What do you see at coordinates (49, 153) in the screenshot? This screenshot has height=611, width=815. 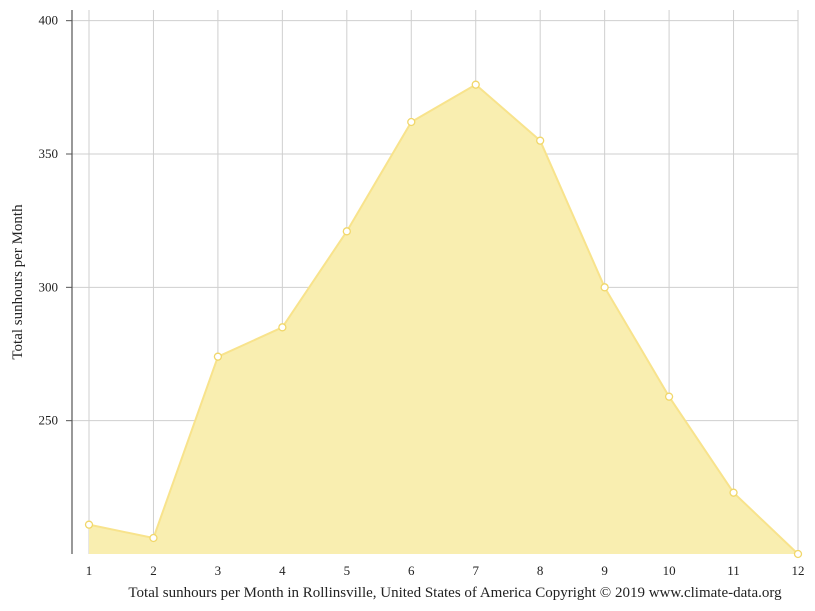 I see `y-tick-label-350: 350` at bounding box center [49, 153].